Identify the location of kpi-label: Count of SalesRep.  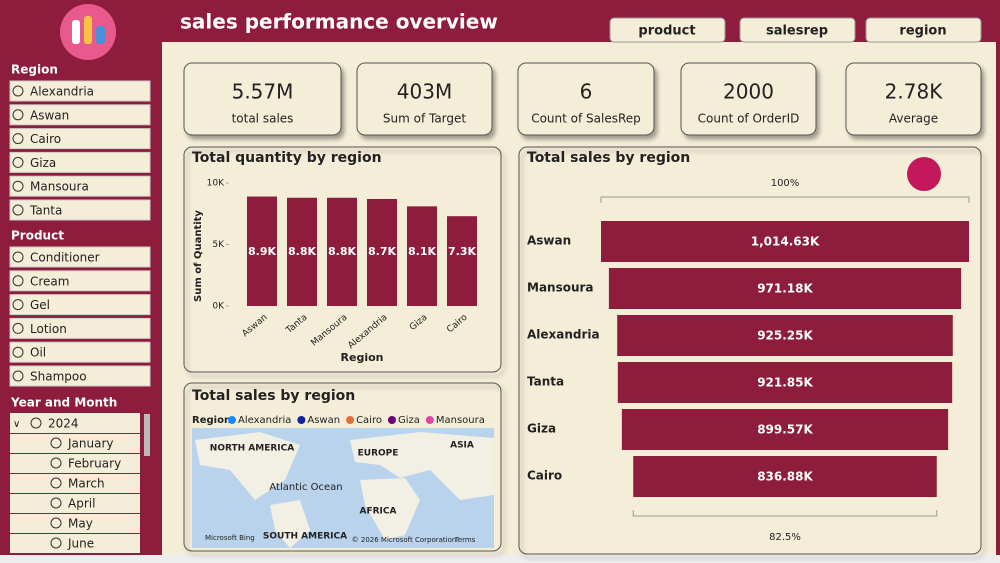
(586, 119).